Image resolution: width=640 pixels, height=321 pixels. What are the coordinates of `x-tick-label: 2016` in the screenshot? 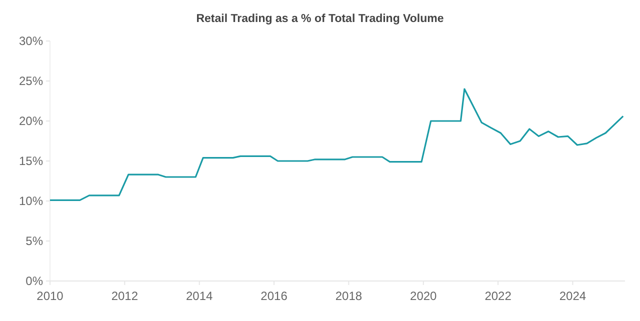 It's located at (274, 296).